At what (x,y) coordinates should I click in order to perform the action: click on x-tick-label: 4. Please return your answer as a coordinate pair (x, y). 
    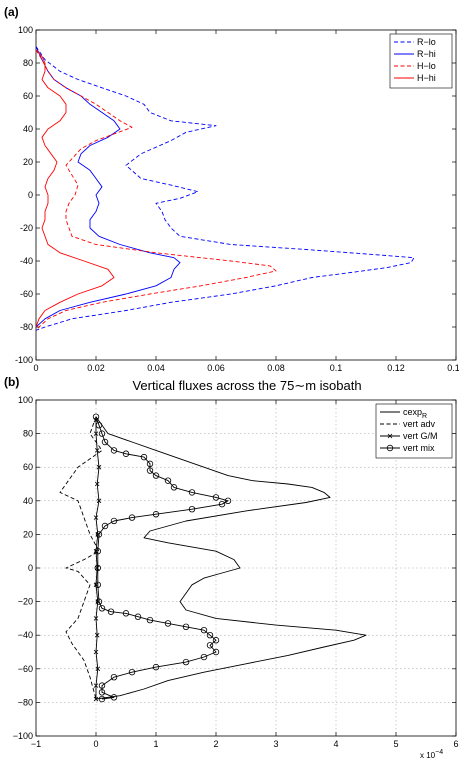
    Looking at the image, I should click on (335, 744).